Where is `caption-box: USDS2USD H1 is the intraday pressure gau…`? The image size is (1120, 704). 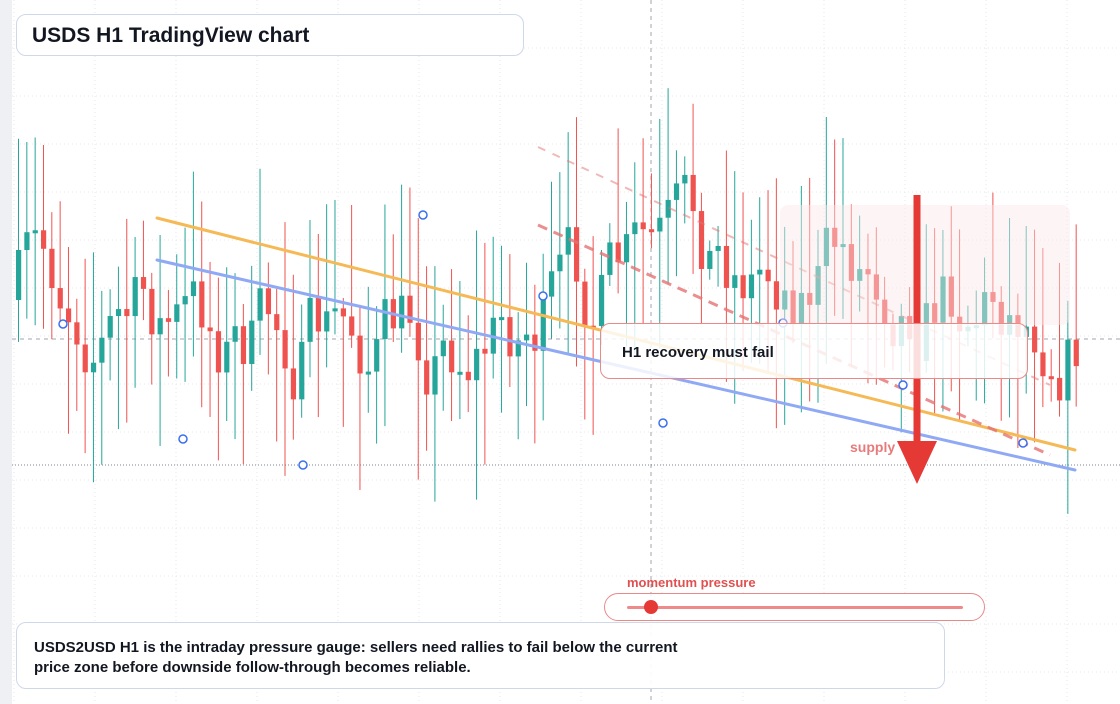 caption-box: USDS2USD H1 is the intraday pressure gau… is located at coordinates (480, 655).